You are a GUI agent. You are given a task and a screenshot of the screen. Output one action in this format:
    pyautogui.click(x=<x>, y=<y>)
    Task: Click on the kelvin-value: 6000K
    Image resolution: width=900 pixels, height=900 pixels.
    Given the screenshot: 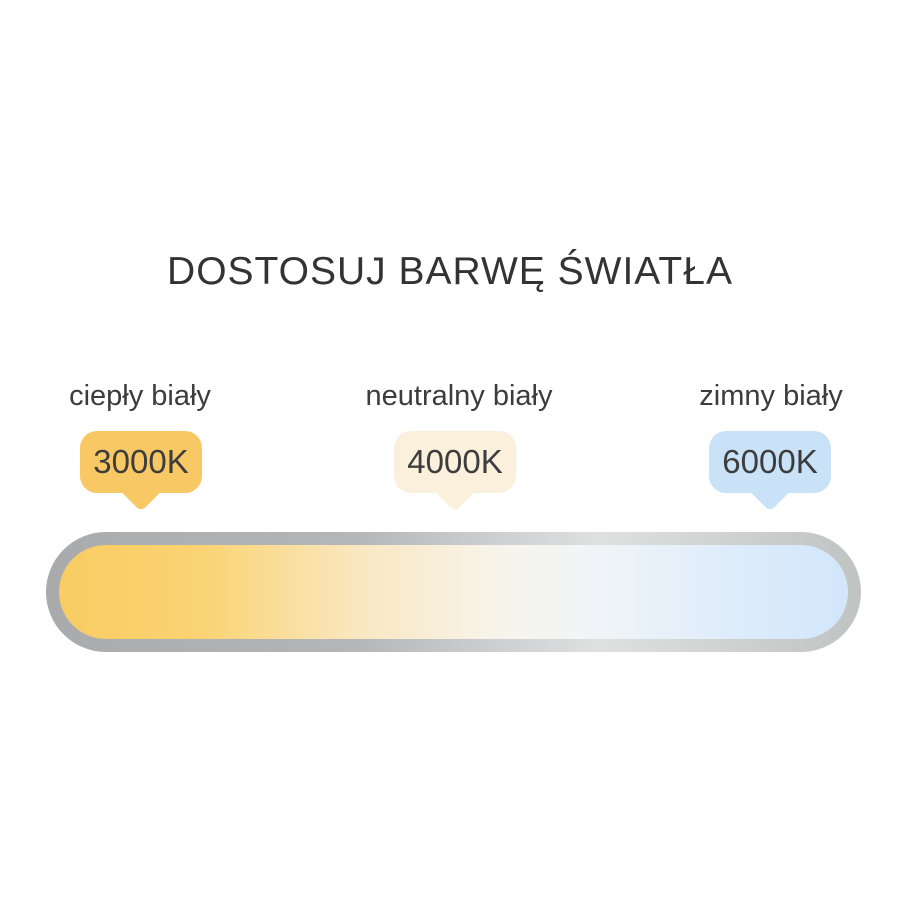 What is the action you would take?
    pyautogui.click(x=770, y=461)
    